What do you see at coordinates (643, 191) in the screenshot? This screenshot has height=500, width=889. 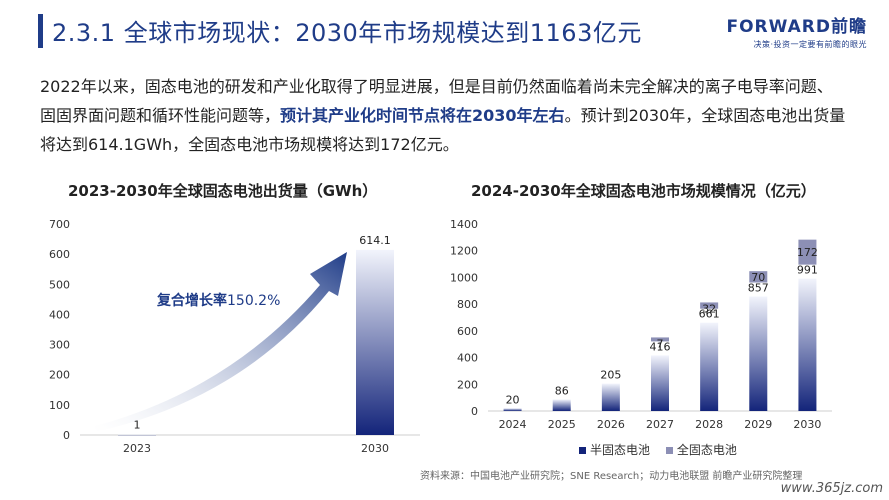 I see `chart2-title: 2024-2030年全球固态电池市场规模情况（亿元）` at bounding box center [643, 191].